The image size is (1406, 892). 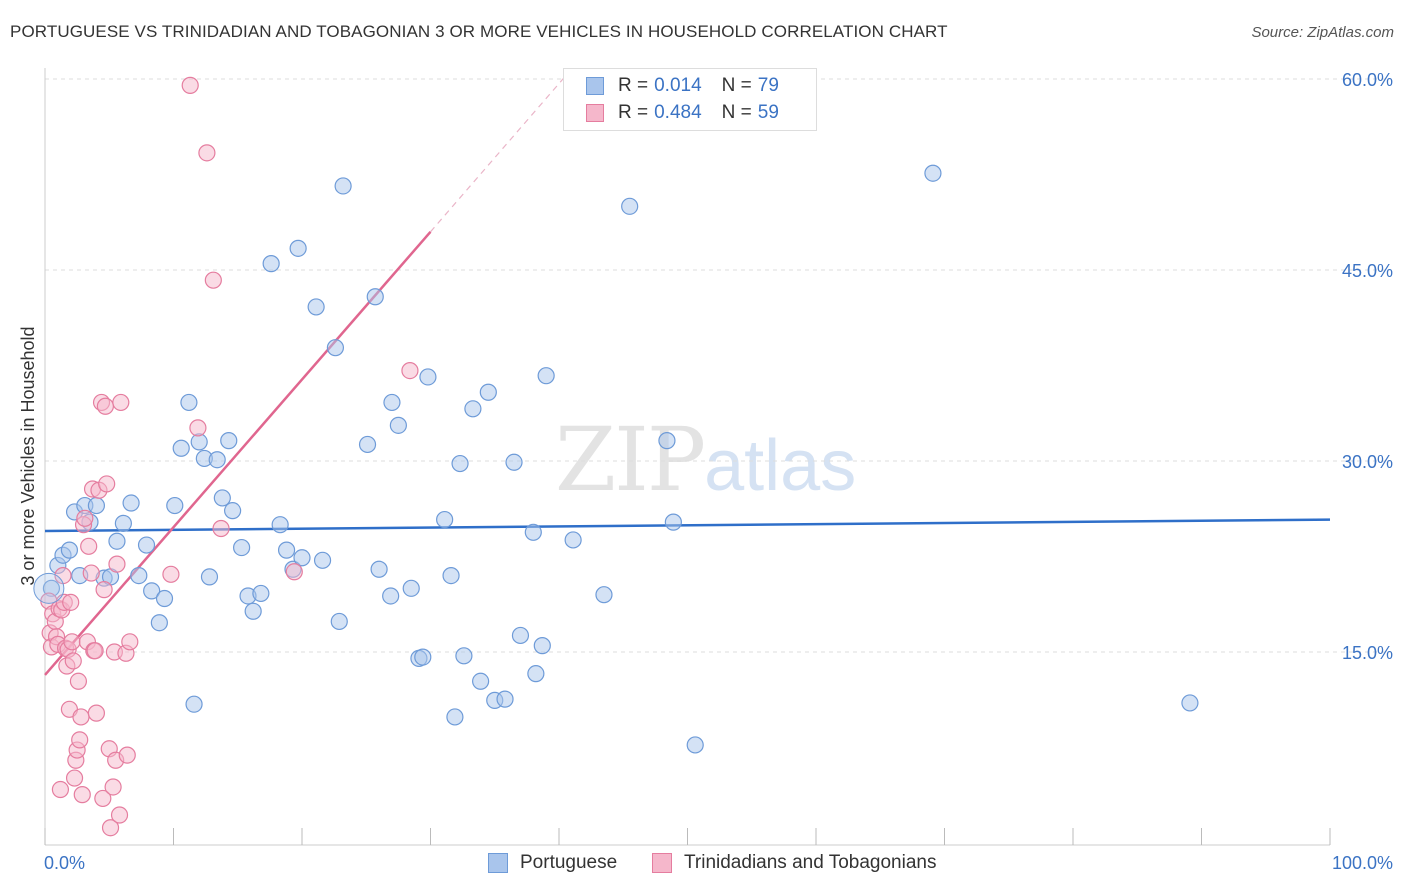 I want to click on bottom-legend-label: Portuguese, so click(x=569, y=862).